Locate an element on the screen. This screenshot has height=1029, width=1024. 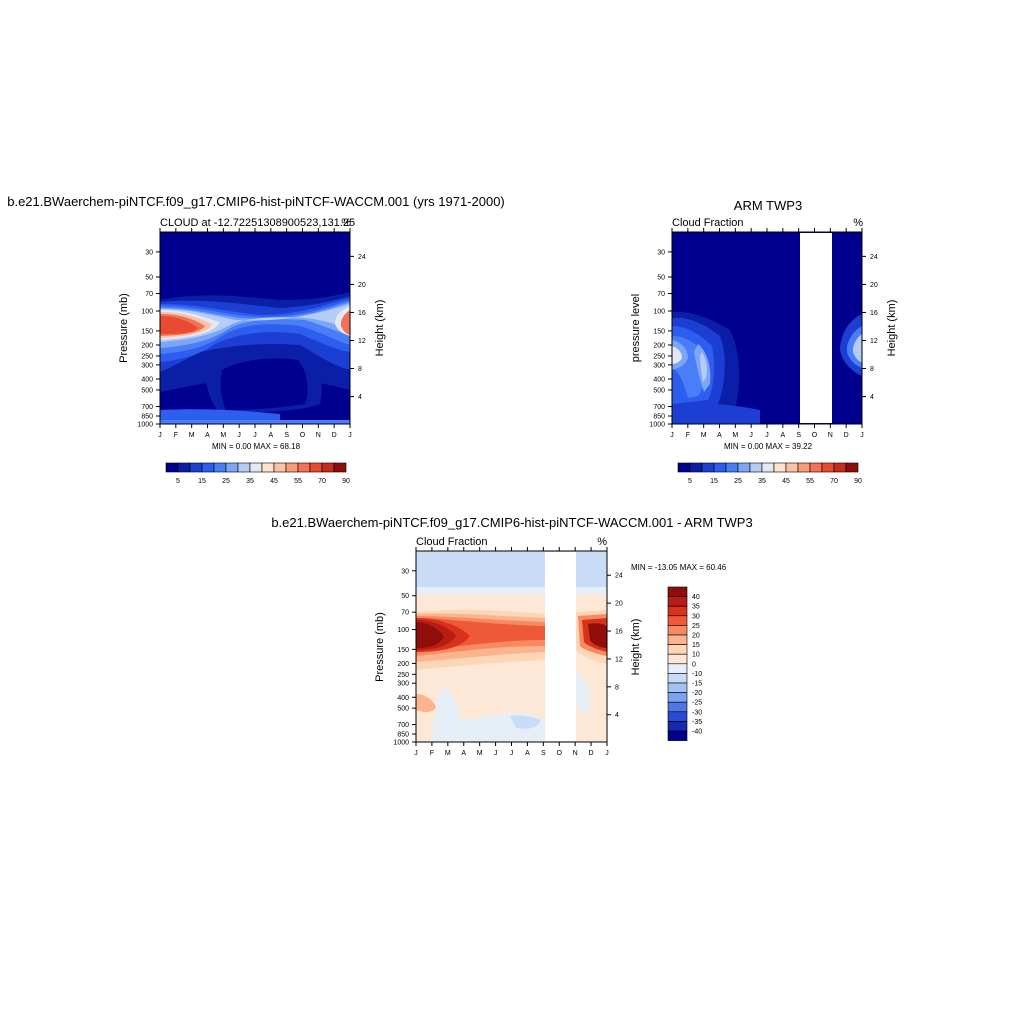
x-tick-label: F is located at coordinates (176, 435).